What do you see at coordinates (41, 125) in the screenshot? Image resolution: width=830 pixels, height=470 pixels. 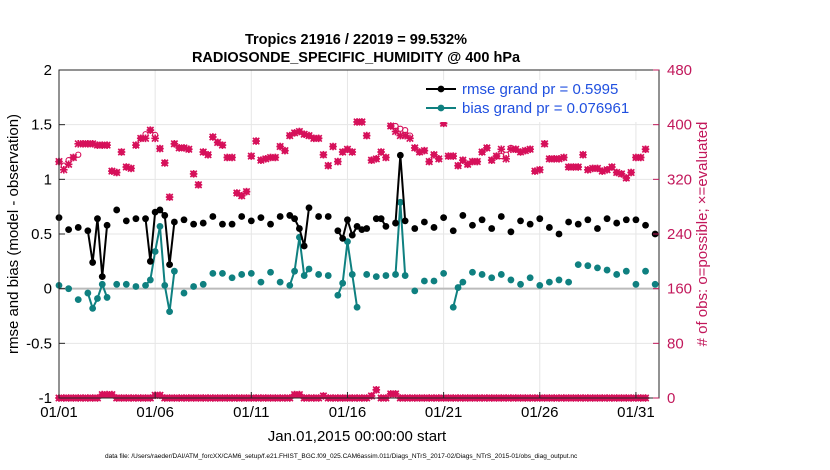 I see `y-left-tick-label: 1.5` at bounding box center [41, 125].